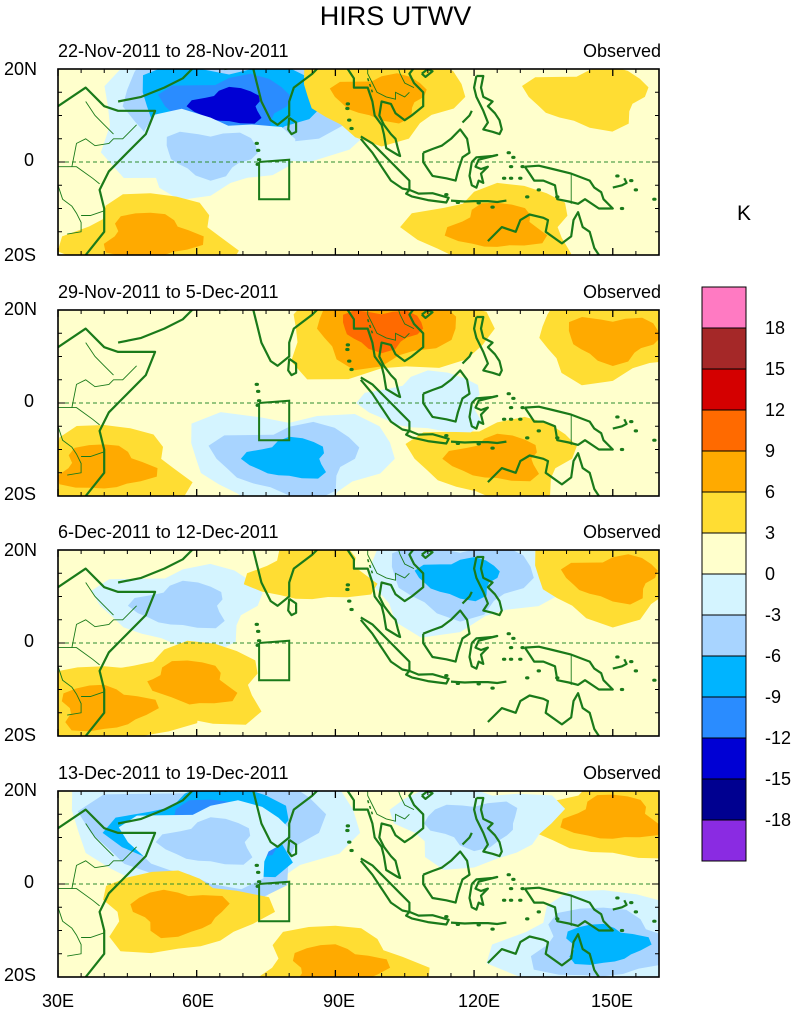  What do you see at coordinates (168, 532) in the screenshot?
I see `panel-3-date-range: 6-Dec-2011 to 12-Dec-2011` at bounding box center [168, 532].